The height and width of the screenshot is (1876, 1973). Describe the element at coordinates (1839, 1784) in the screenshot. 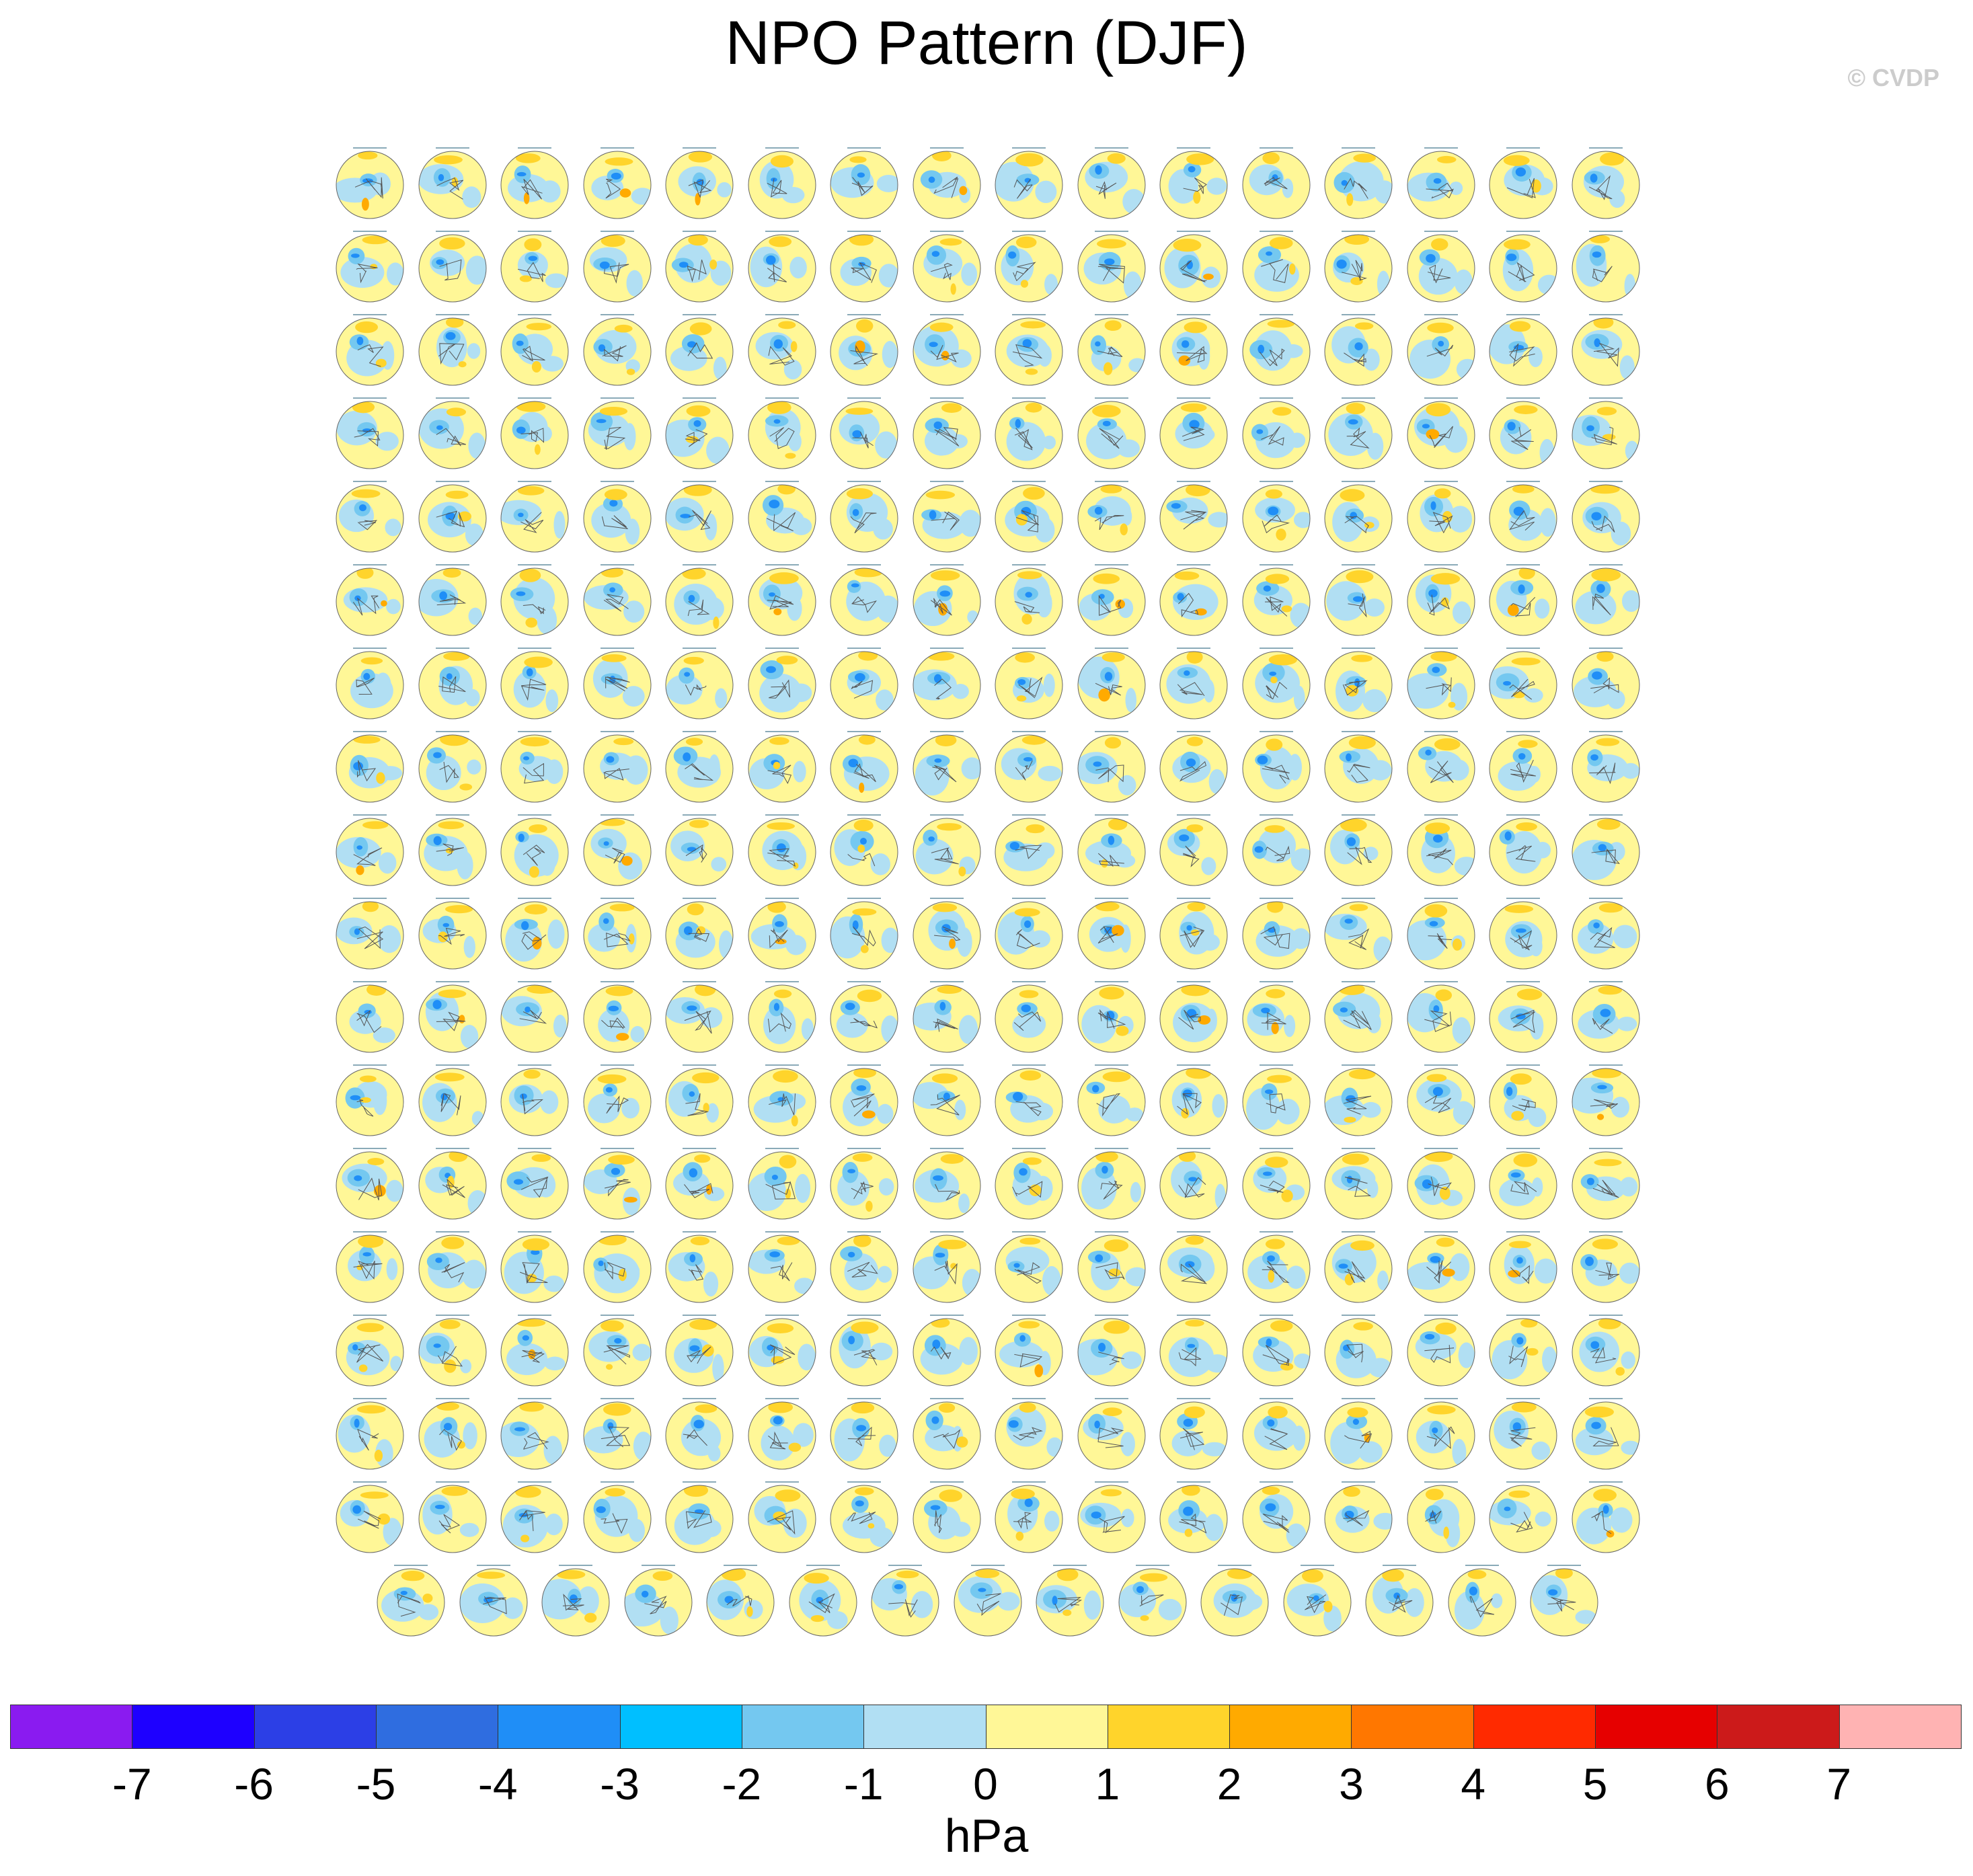

I see `colorbar-tick-label: 7` at that location.